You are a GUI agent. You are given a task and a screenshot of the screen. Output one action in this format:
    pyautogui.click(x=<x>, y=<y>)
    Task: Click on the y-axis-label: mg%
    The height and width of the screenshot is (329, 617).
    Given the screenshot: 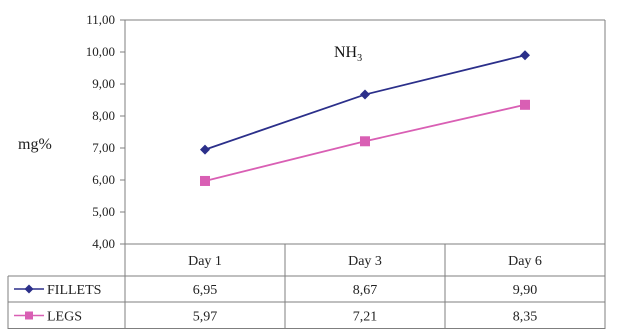 What is the action you would take?
    pyautogui.click(x=35, y=144)
    